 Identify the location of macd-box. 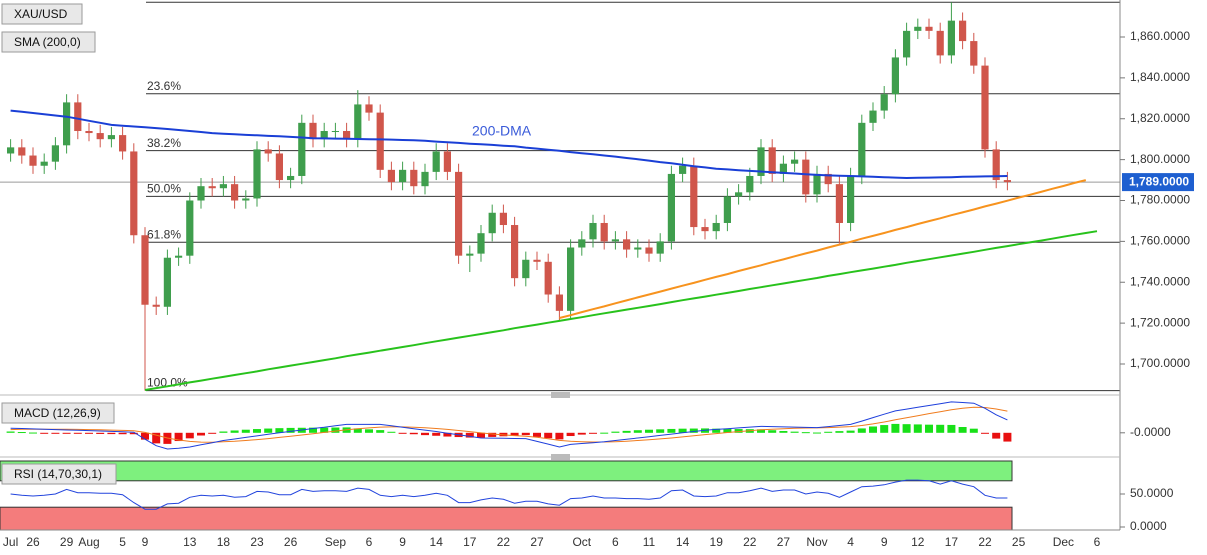
(58, 413).